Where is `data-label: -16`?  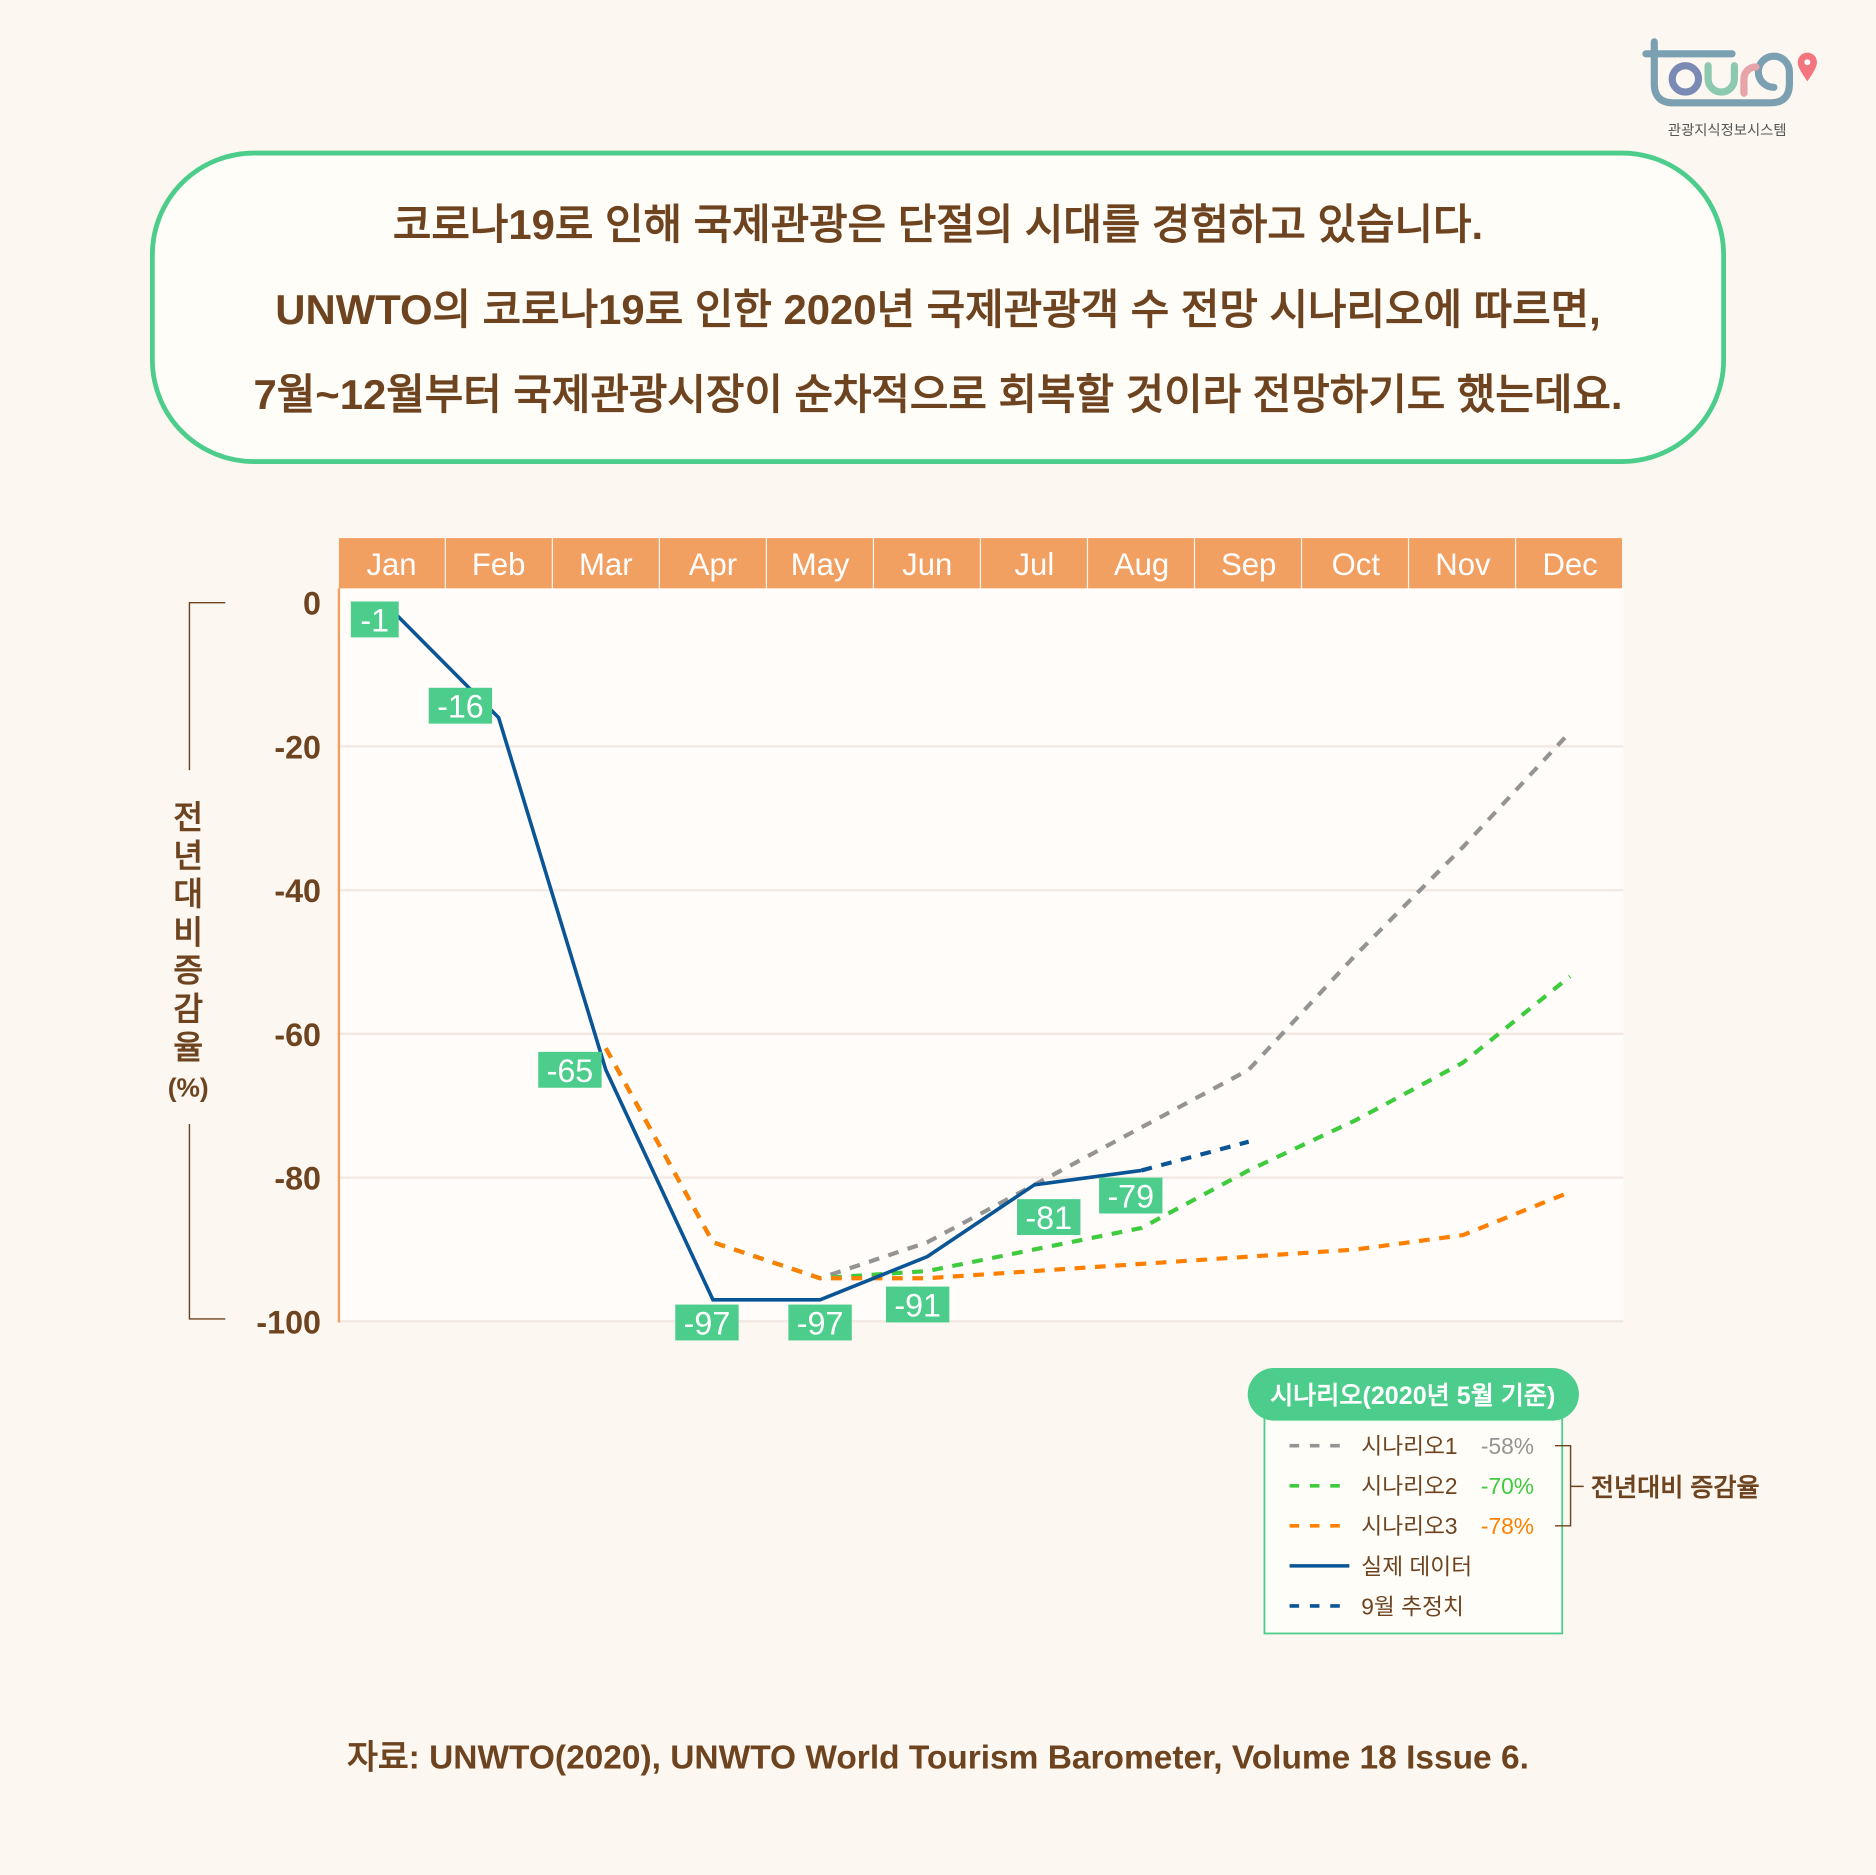
data-label: -16 is located at coordinates (460, 707).